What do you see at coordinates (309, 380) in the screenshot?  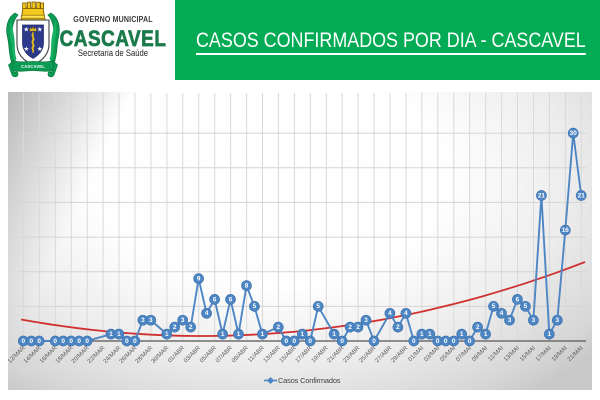 I see `svg-text: Casos Confirmados` at bounding box center [309, 380].